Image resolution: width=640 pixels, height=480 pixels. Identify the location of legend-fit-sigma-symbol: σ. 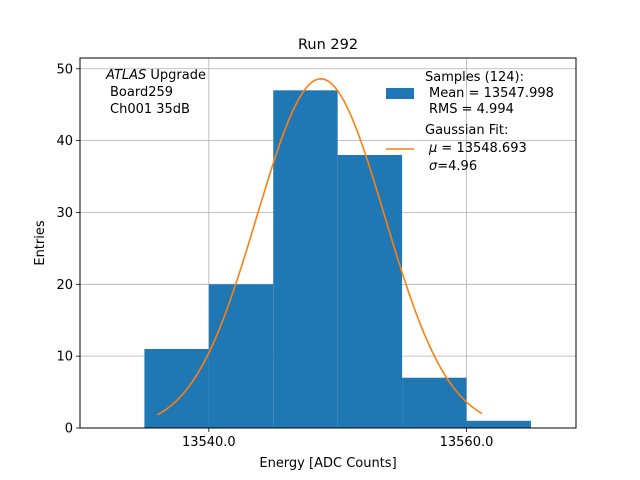
(433, 166).